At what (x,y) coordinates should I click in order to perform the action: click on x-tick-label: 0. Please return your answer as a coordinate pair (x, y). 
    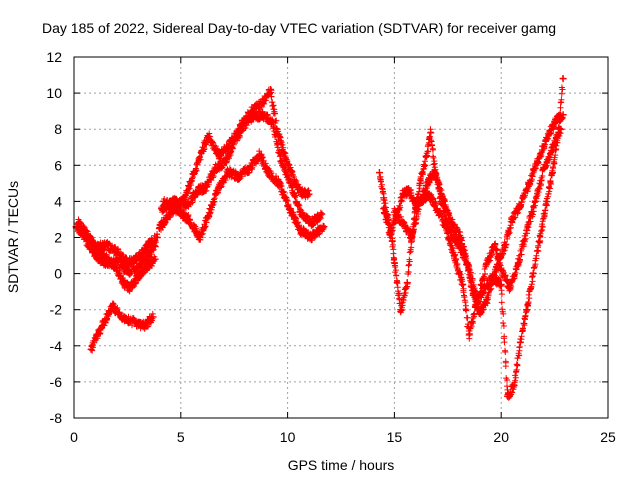
    Looking at the image, I should click on (74, 437).